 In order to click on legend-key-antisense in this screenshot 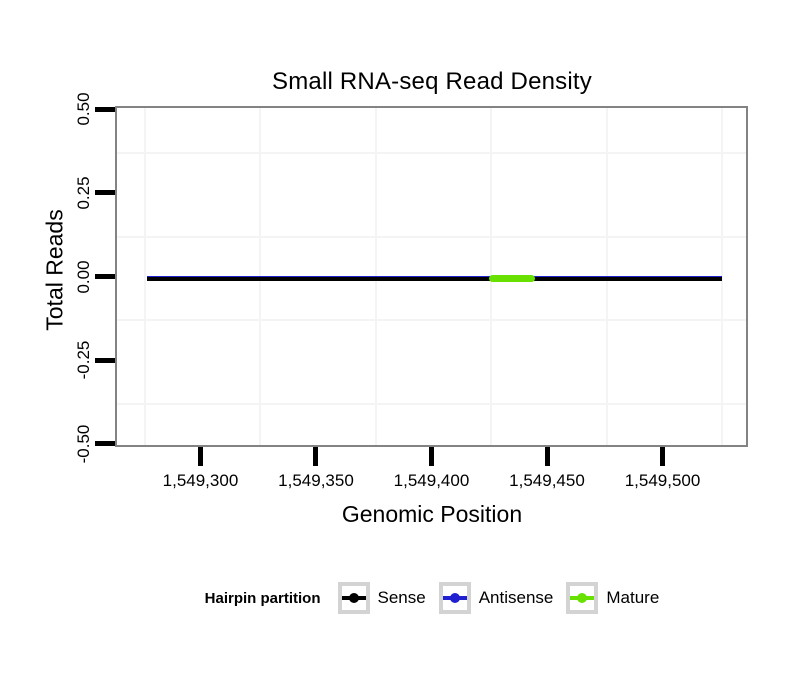, I will do `click(454, 598)`.